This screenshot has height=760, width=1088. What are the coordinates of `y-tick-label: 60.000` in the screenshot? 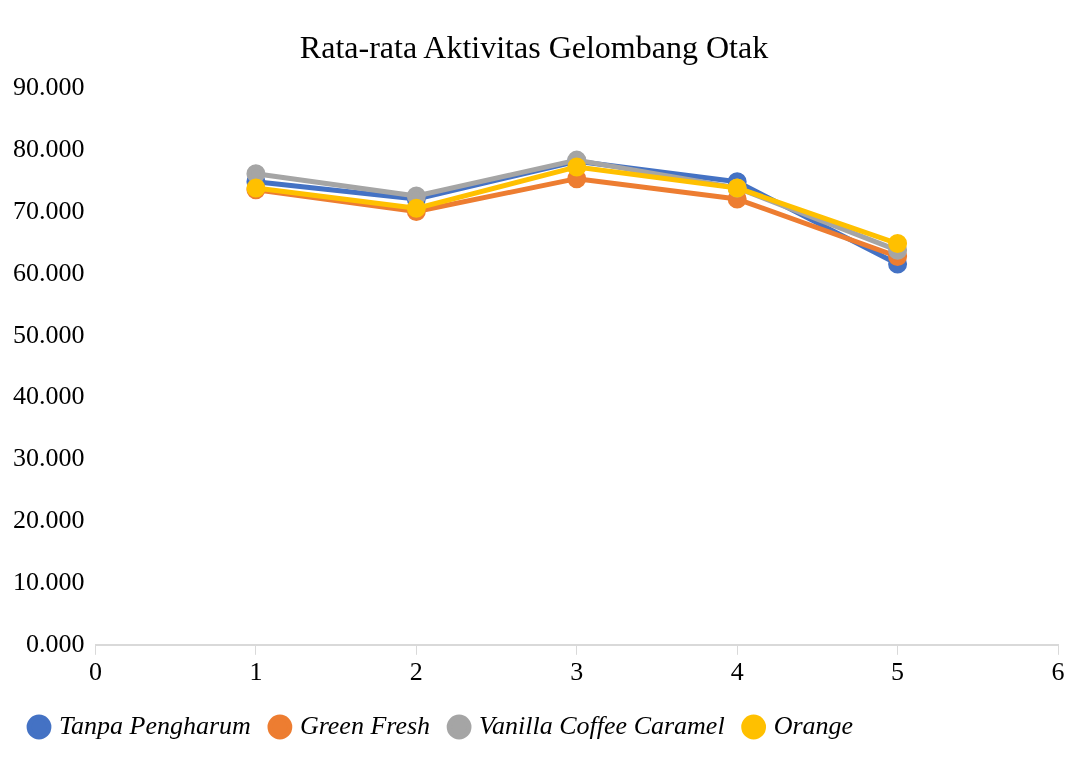 It's located at (49, 272).